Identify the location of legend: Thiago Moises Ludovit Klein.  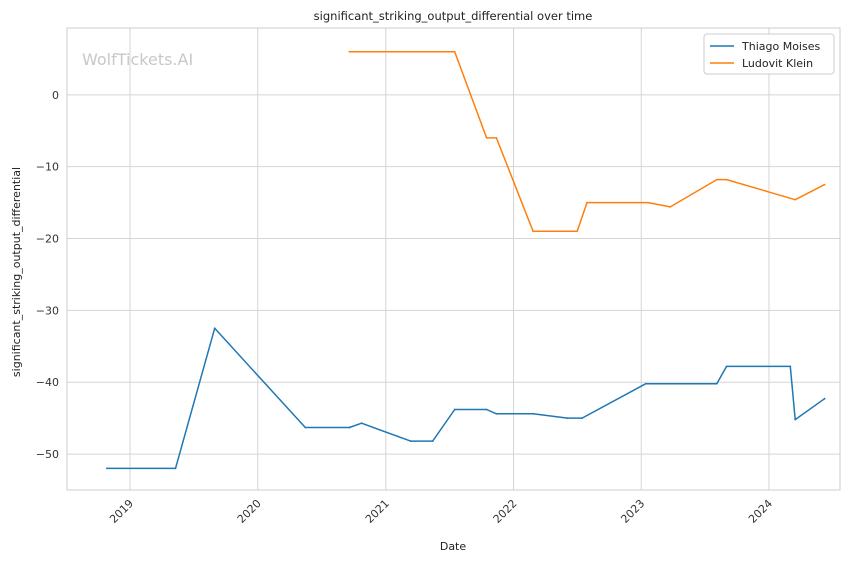
(769, 54).